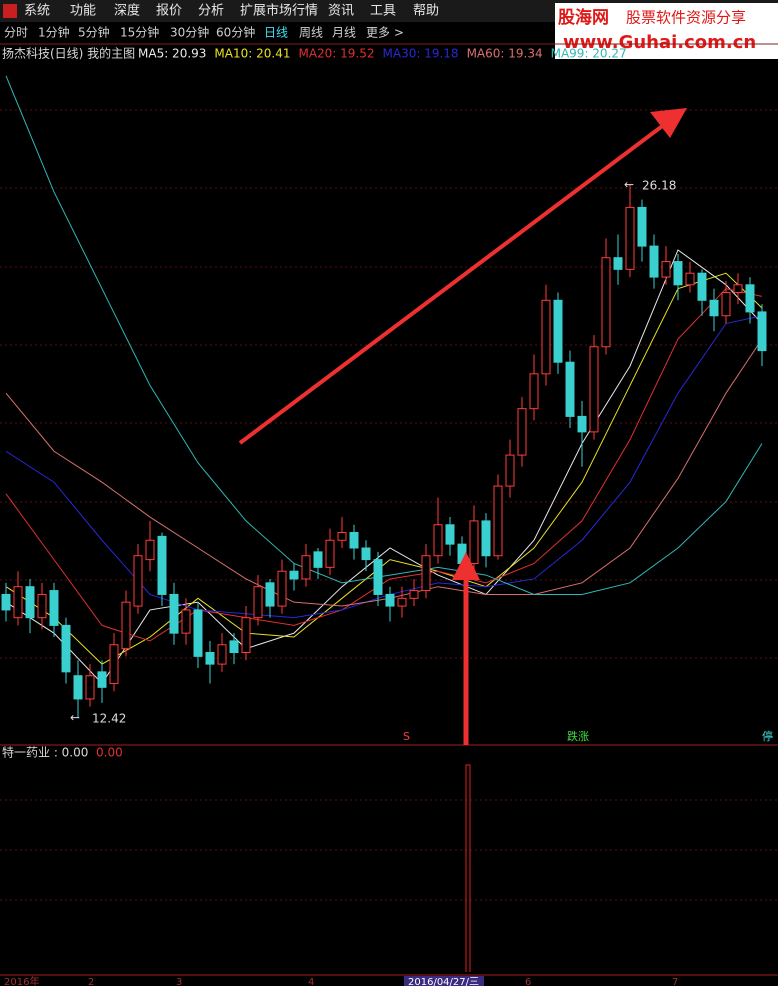  I want to click on x-label: 4, so click(311, 981).